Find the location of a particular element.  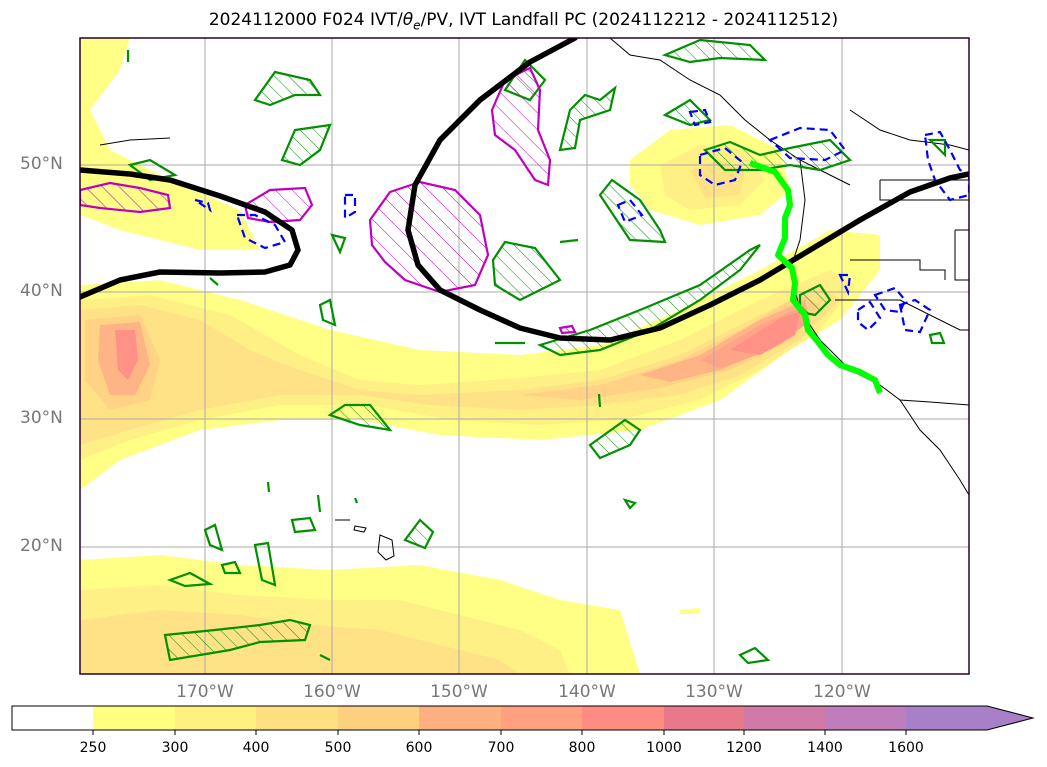

title-theta: θ is located at coordinates (408, 20).